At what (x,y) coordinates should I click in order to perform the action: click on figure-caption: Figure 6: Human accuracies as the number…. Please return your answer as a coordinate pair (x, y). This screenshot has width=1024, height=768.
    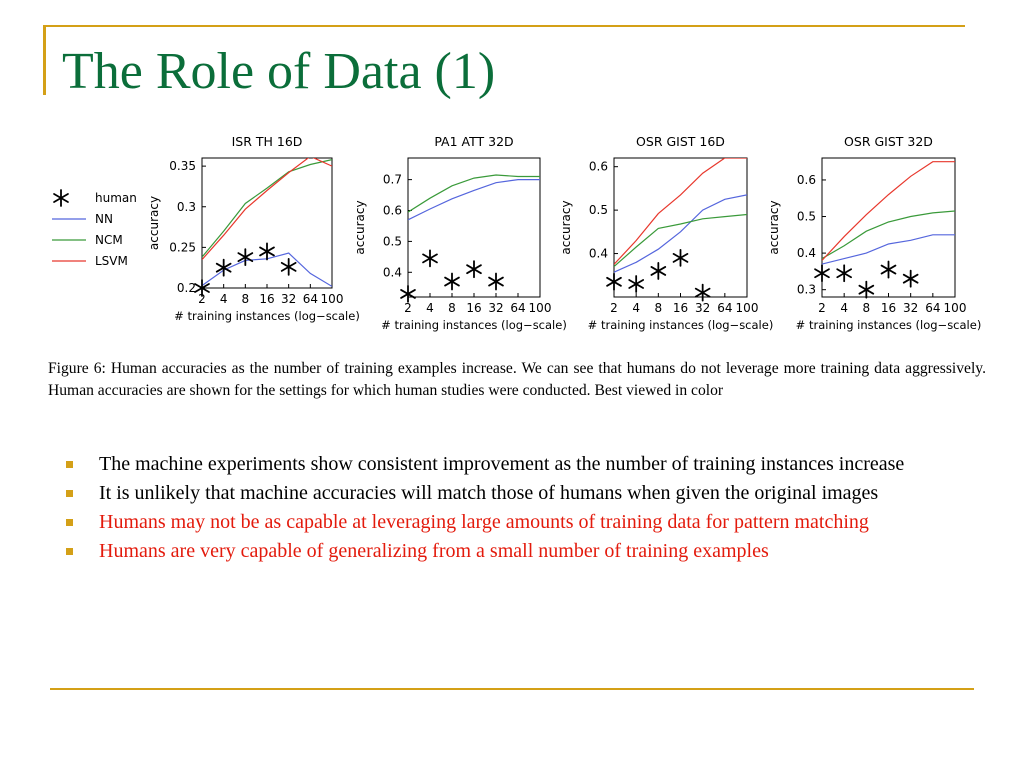
    Looking at the image, I should click on (517, 379).